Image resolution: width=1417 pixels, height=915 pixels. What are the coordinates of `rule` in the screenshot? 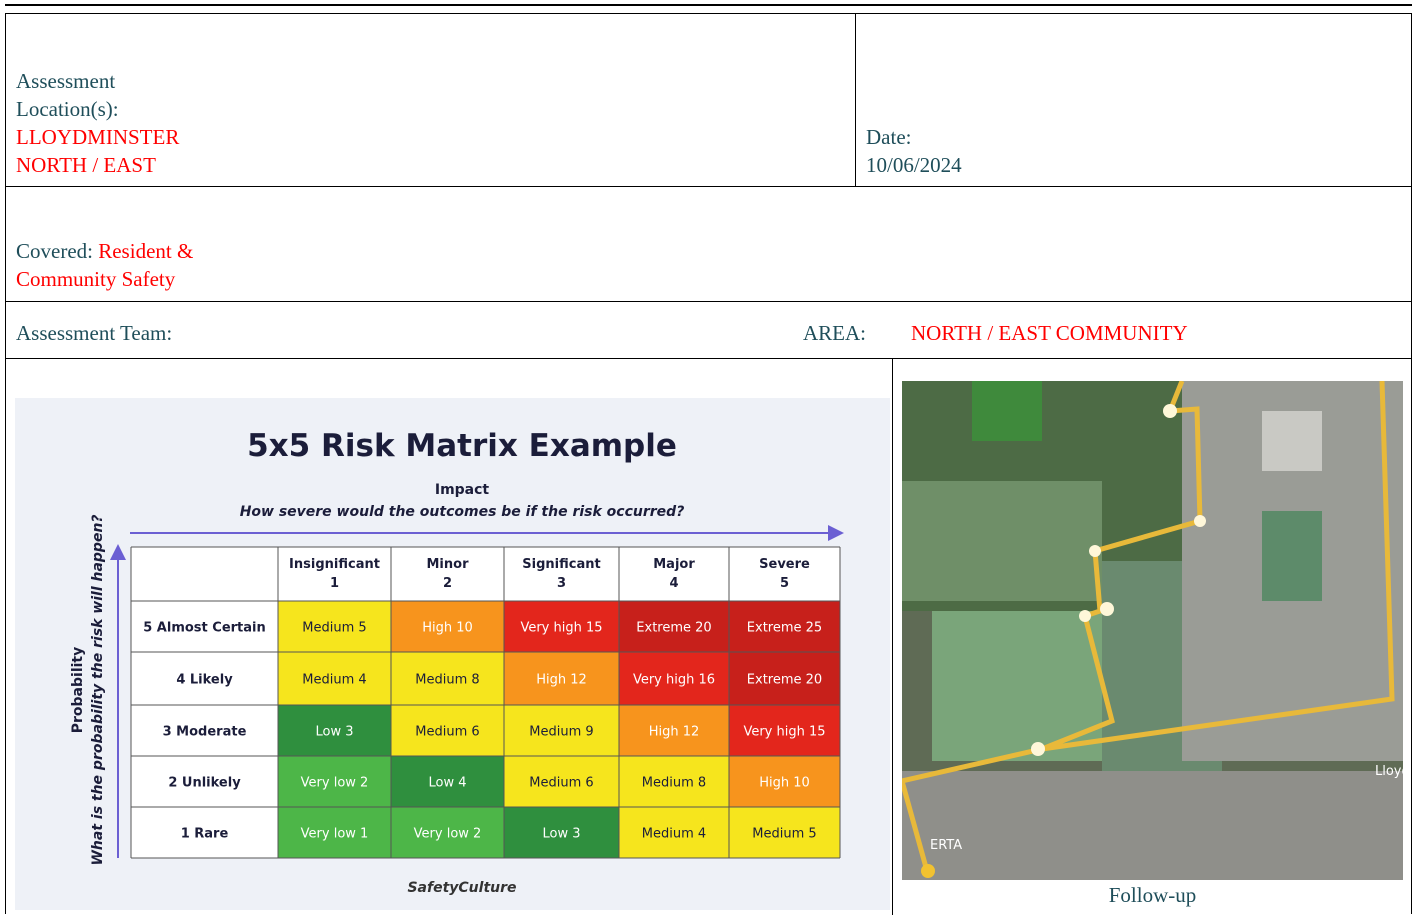 It's located at (708, 5).